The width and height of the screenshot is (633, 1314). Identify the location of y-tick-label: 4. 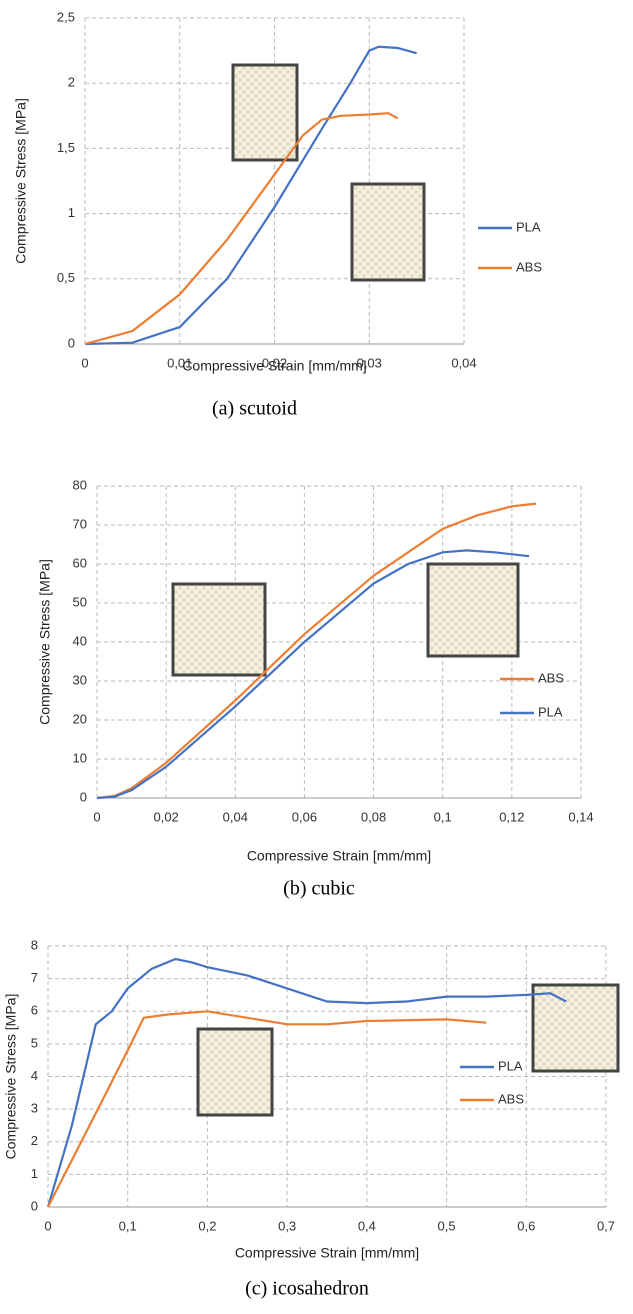
(34, 1075).